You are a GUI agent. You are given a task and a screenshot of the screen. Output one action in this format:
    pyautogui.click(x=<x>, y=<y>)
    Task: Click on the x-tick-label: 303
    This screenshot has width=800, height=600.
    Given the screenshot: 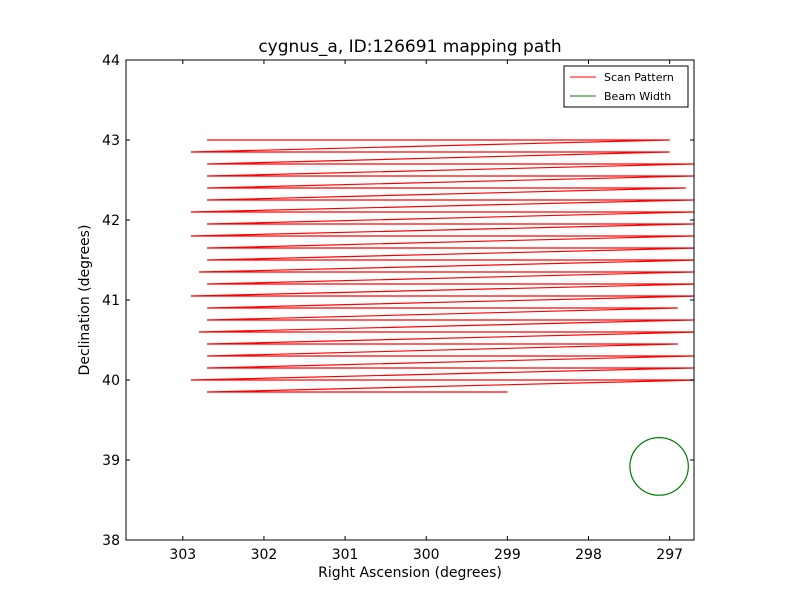 What is the action you would take?
    pyautogui.click(x=182, y=555)
    